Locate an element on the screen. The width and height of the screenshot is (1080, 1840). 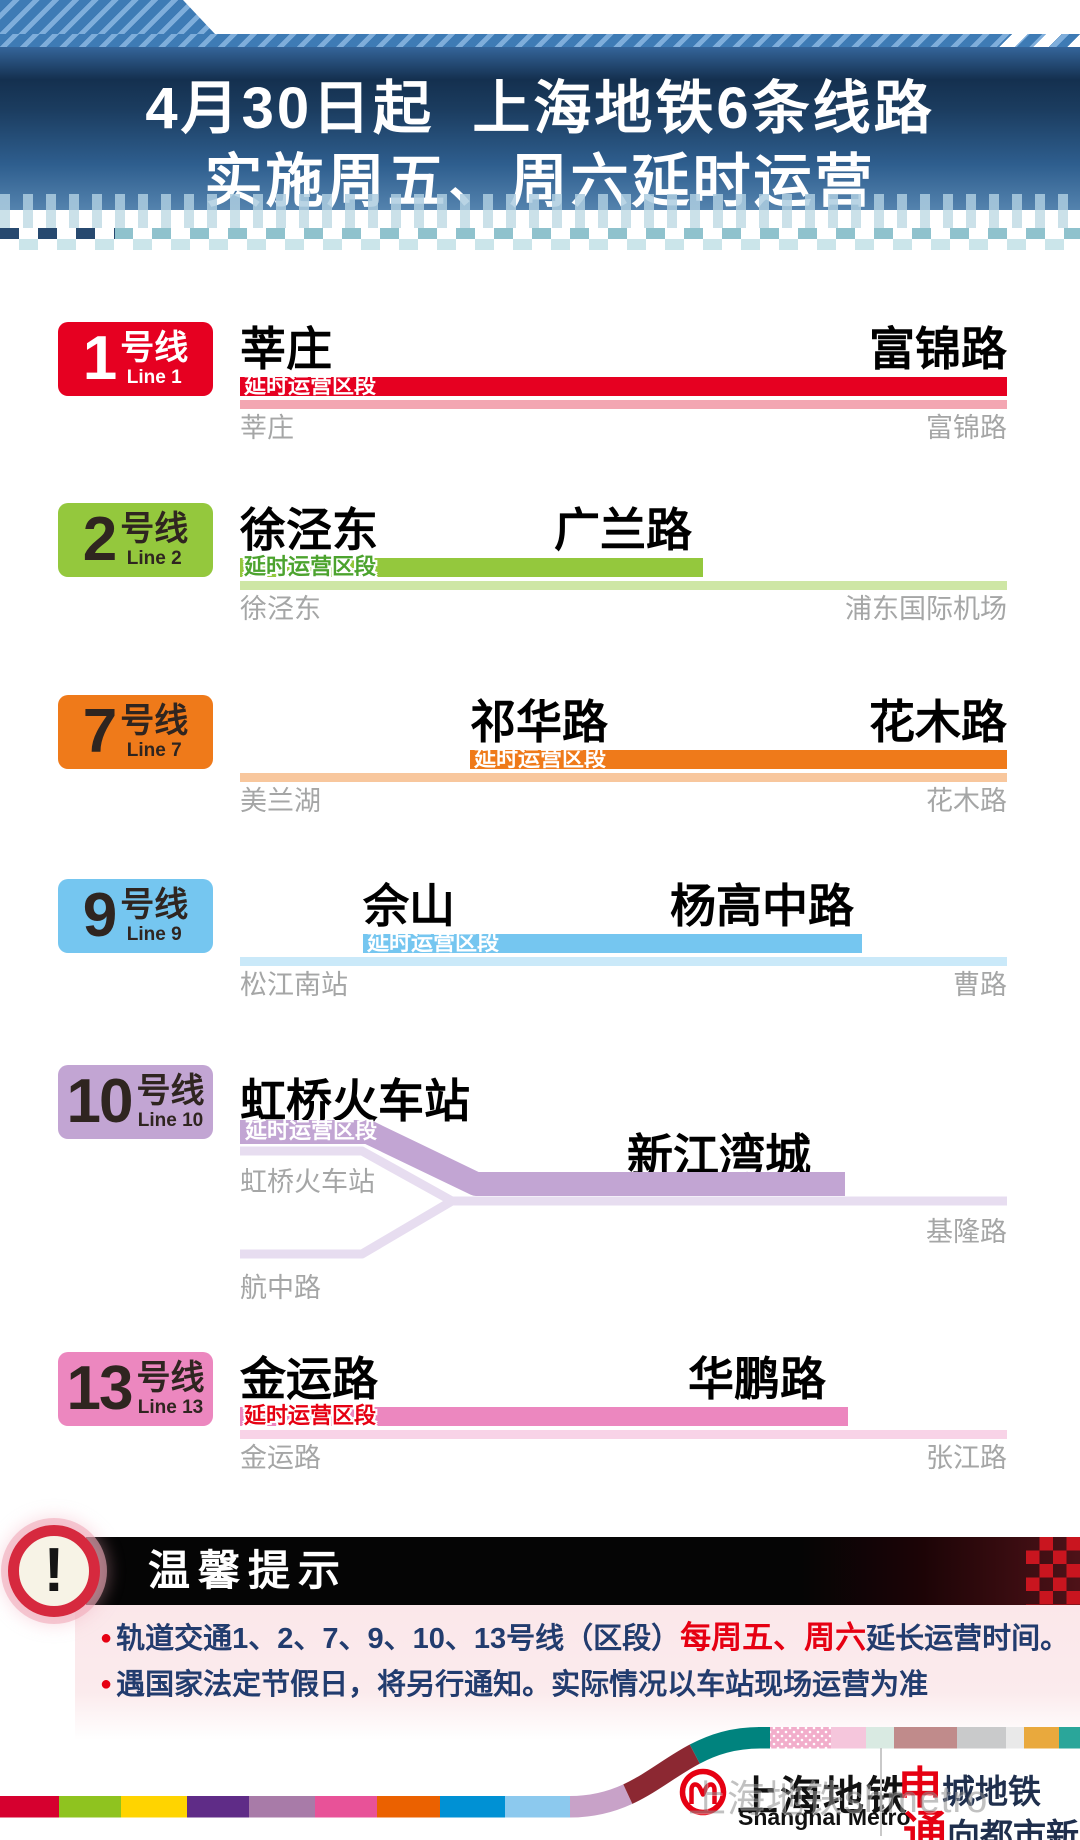
footer-divider is located at coordinates (881, 1792).